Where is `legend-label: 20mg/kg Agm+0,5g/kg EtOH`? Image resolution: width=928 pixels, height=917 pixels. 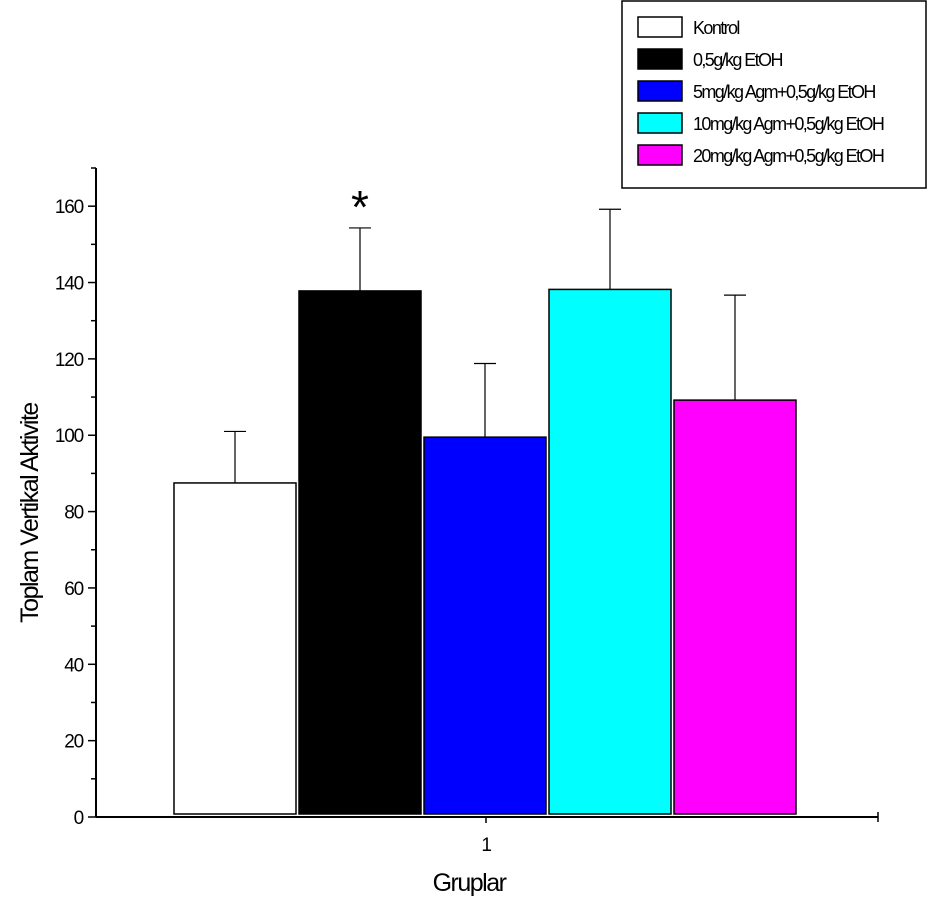 legend-label: 20mg/kg Agm+0,5g/kg EtOH is located at coordinates (788, 156).